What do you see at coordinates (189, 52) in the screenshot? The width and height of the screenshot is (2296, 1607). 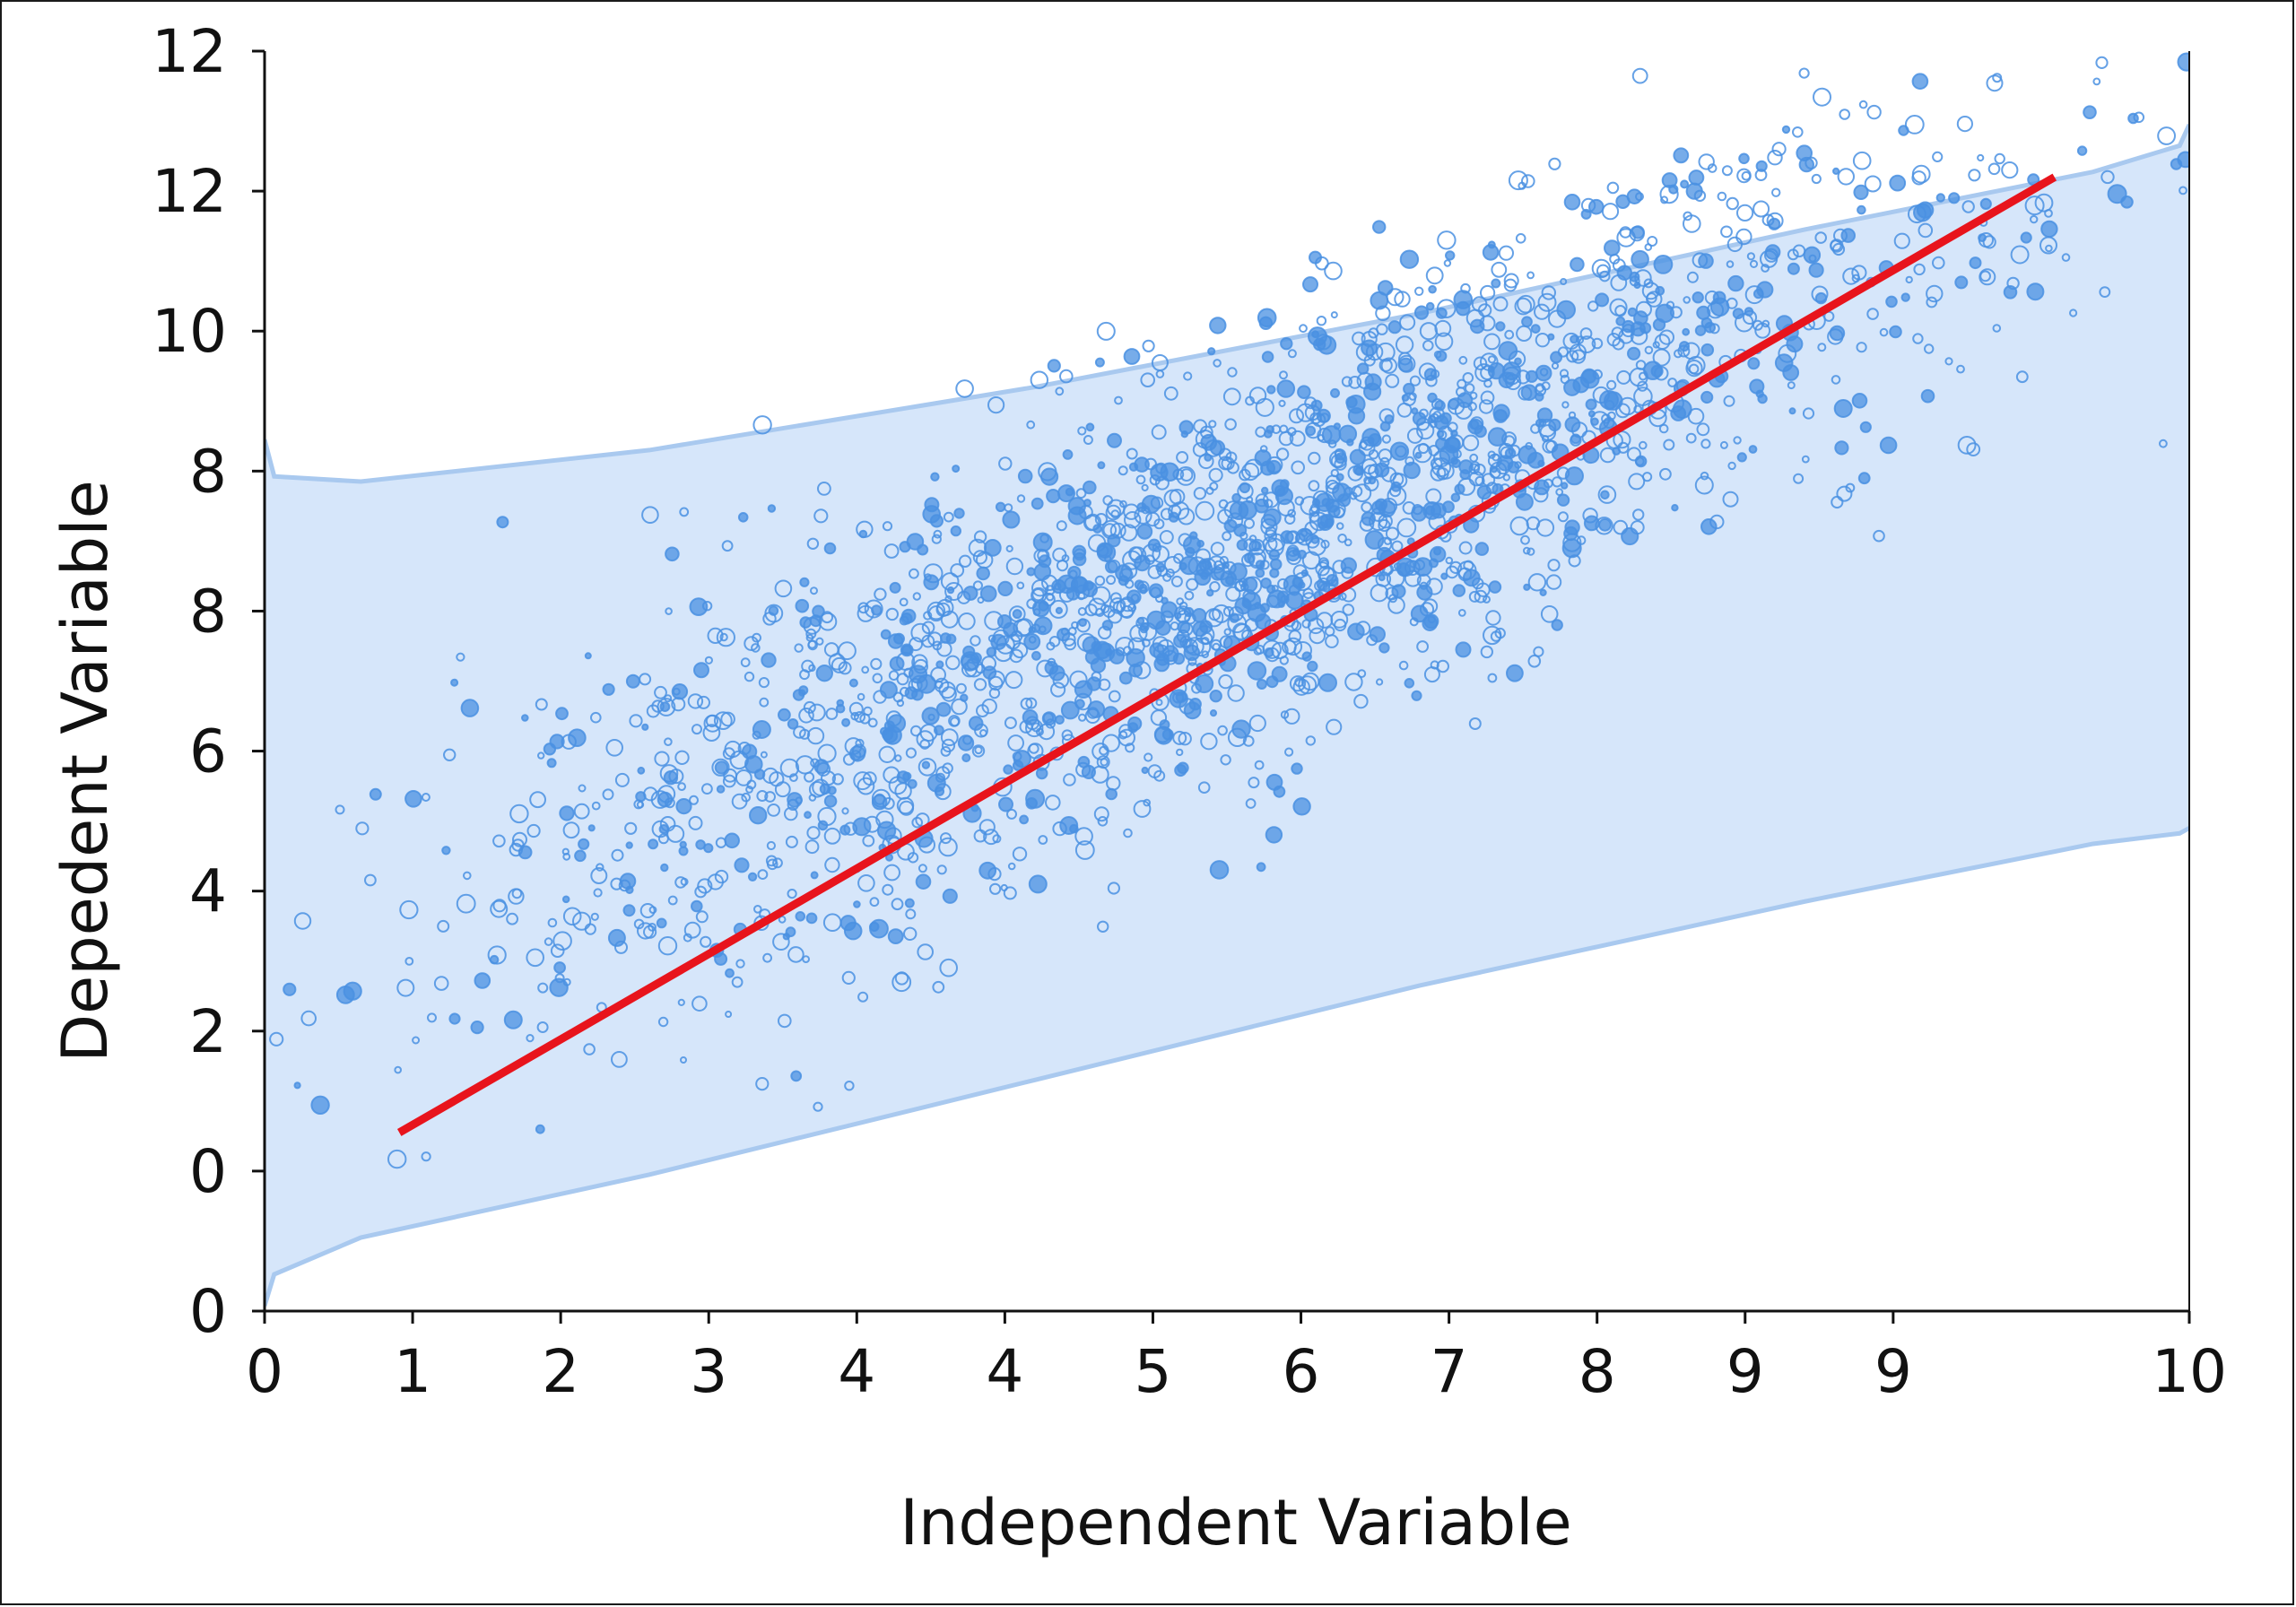 I see `y-tick-label: 12` at bounding box center [189, 52].